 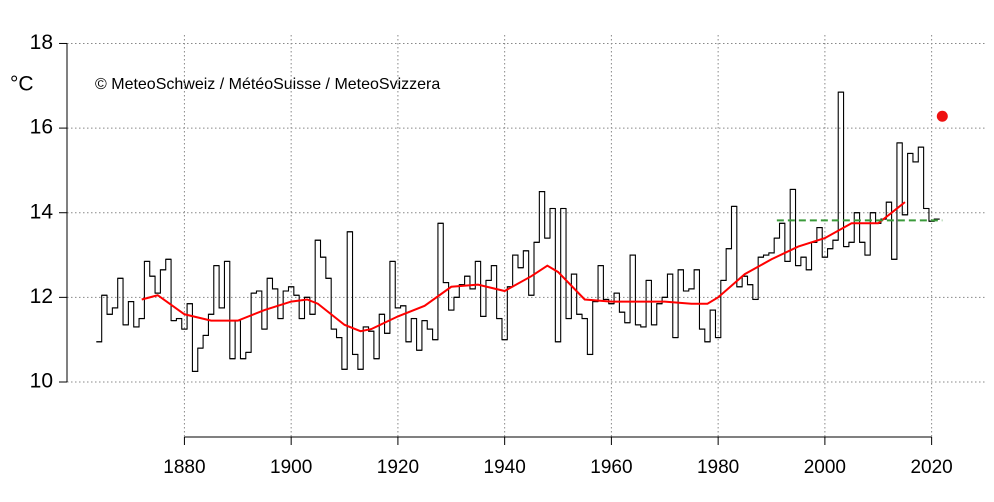 I want to click on y-tick-label: 12, so click(x=41, y=296).